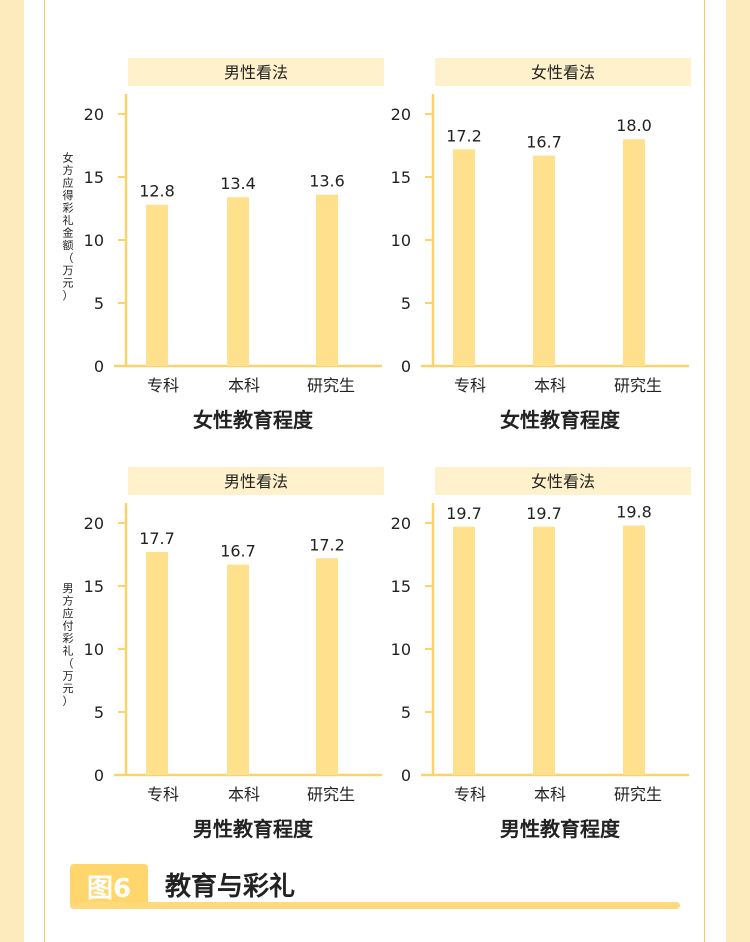 The height and width of the screenshot is (942, 750). What do you see at coordinates (44, 471) in the screenshot?
I see `panel-left-rule` at bounding box center [44, 471].